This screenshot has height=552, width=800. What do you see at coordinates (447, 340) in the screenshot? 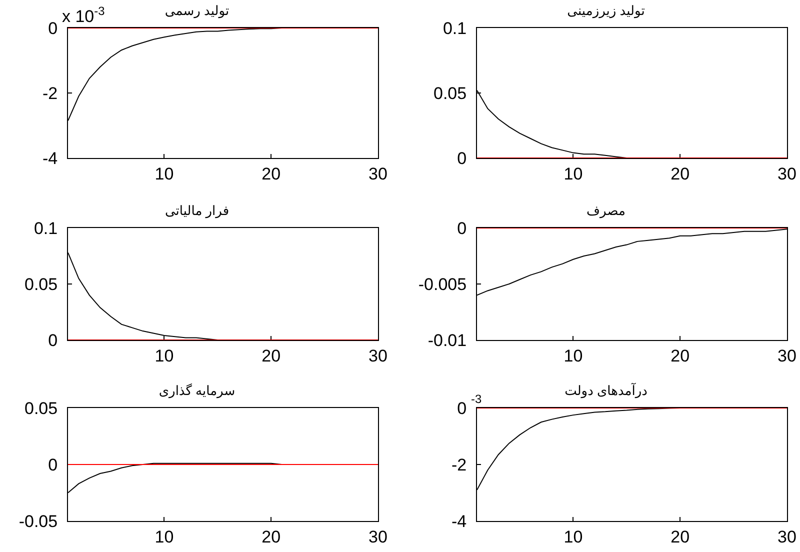
I see `y-tick-label: -0.01` at bounding box center [447, 340].